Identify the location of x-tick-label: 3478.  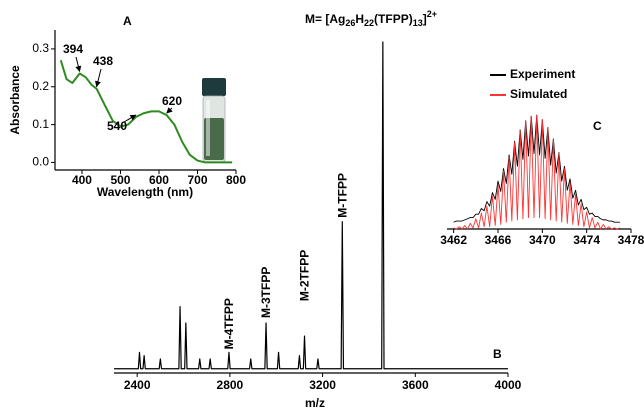
(631, 240).